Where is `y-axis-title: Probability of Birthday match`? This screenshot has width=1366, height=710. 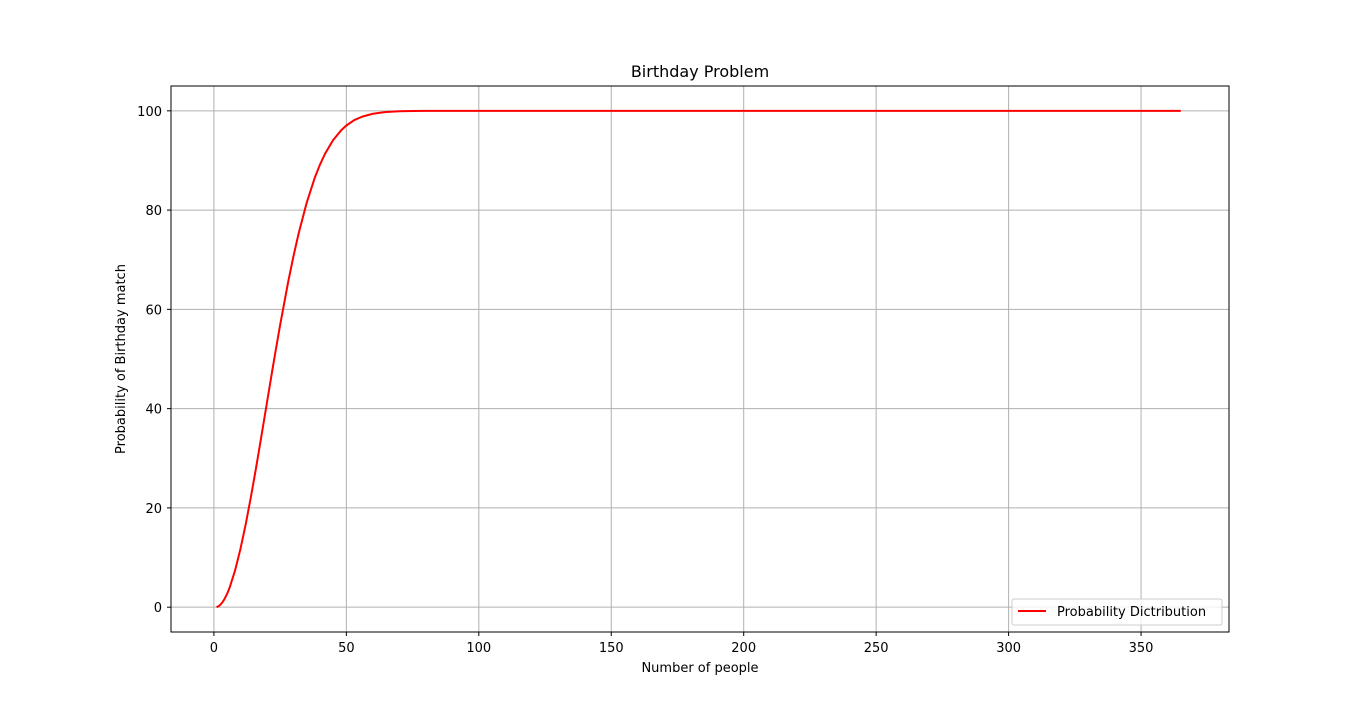 y-axis-title: Probability of Birthday match is located at coordinates (121, 359).